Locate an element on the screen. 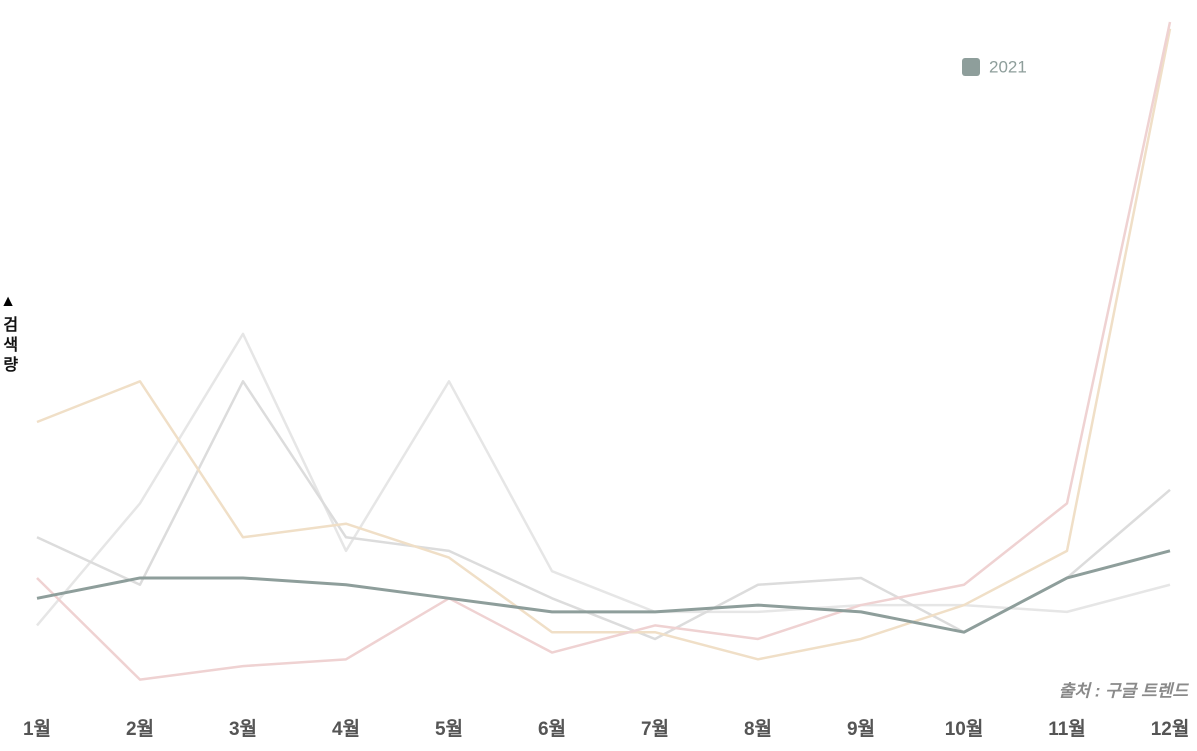  x-tick-label: 9월 is located at coordinates (861, 729).